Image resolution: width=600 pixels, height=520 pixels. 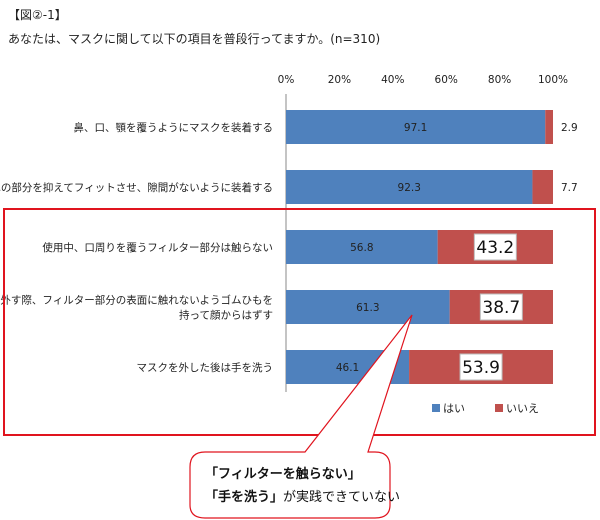 I want to click on data-label-yes: 46.1, so click(x=347, y=368).